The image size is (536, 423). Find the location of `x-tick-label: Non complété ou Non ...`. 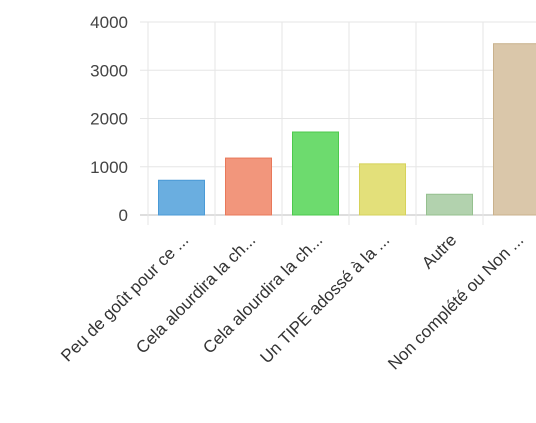

x-tick-label: Non complété ou Non ... is located at coordinates (455, 301).